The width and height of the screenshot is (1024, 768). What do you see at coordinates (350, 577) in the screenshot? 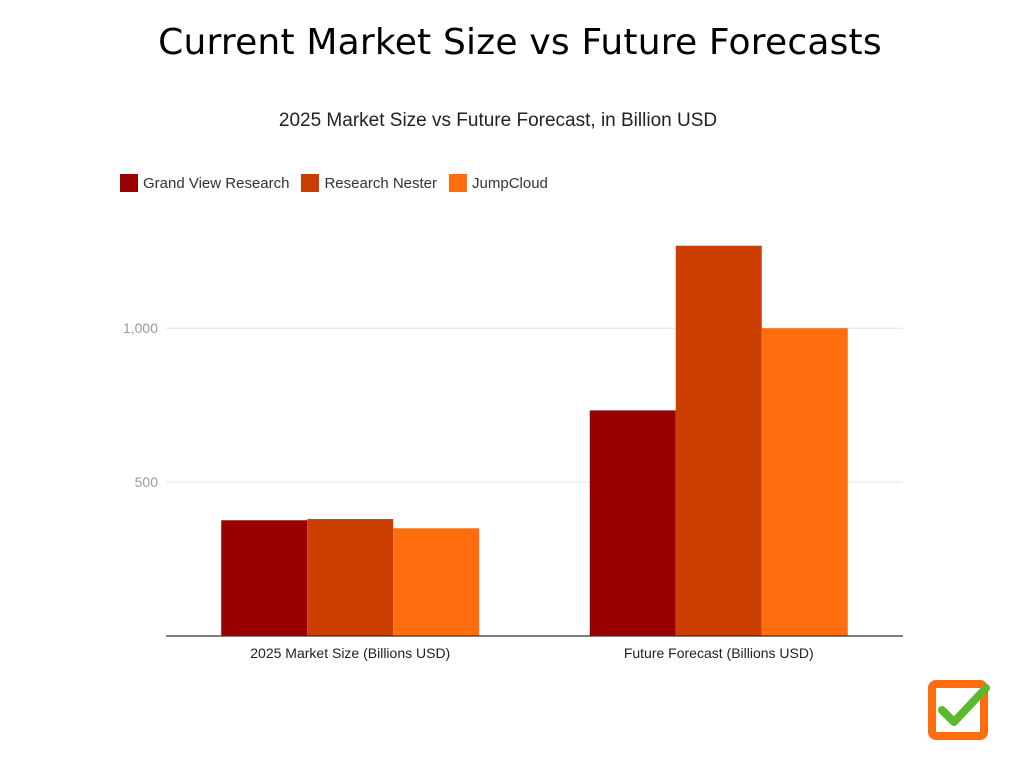
I see `bar-research-nester-current` at bounding box center [350, 577].